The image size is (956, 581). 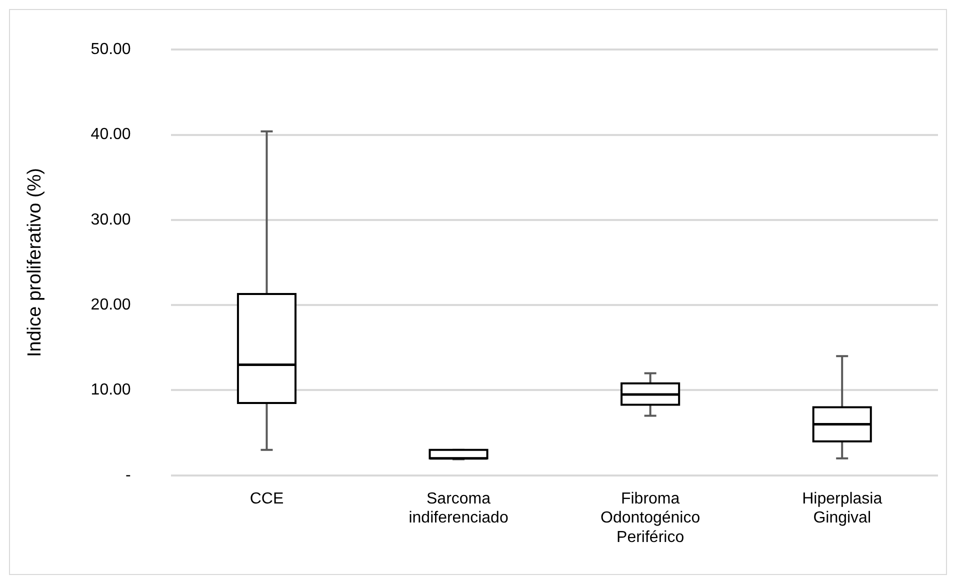 What do you see at coordinates (842, 508) in the screenshot?
I see `x-tick-label: Hiperplasia Gingival` at bounding box center [842, 508].